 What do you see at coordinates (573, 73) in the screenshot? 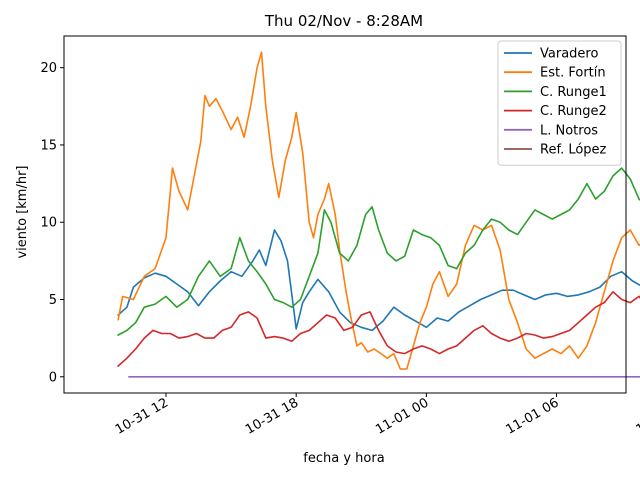
I see `legend-label-1: Est. Fortín` at bounding box center [573, 73].